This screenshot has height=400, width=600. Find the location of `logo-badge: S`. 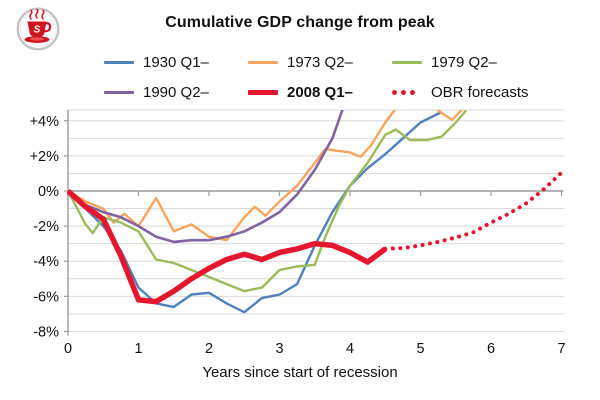

logo-badge: S is located at coordinates (38, 29).